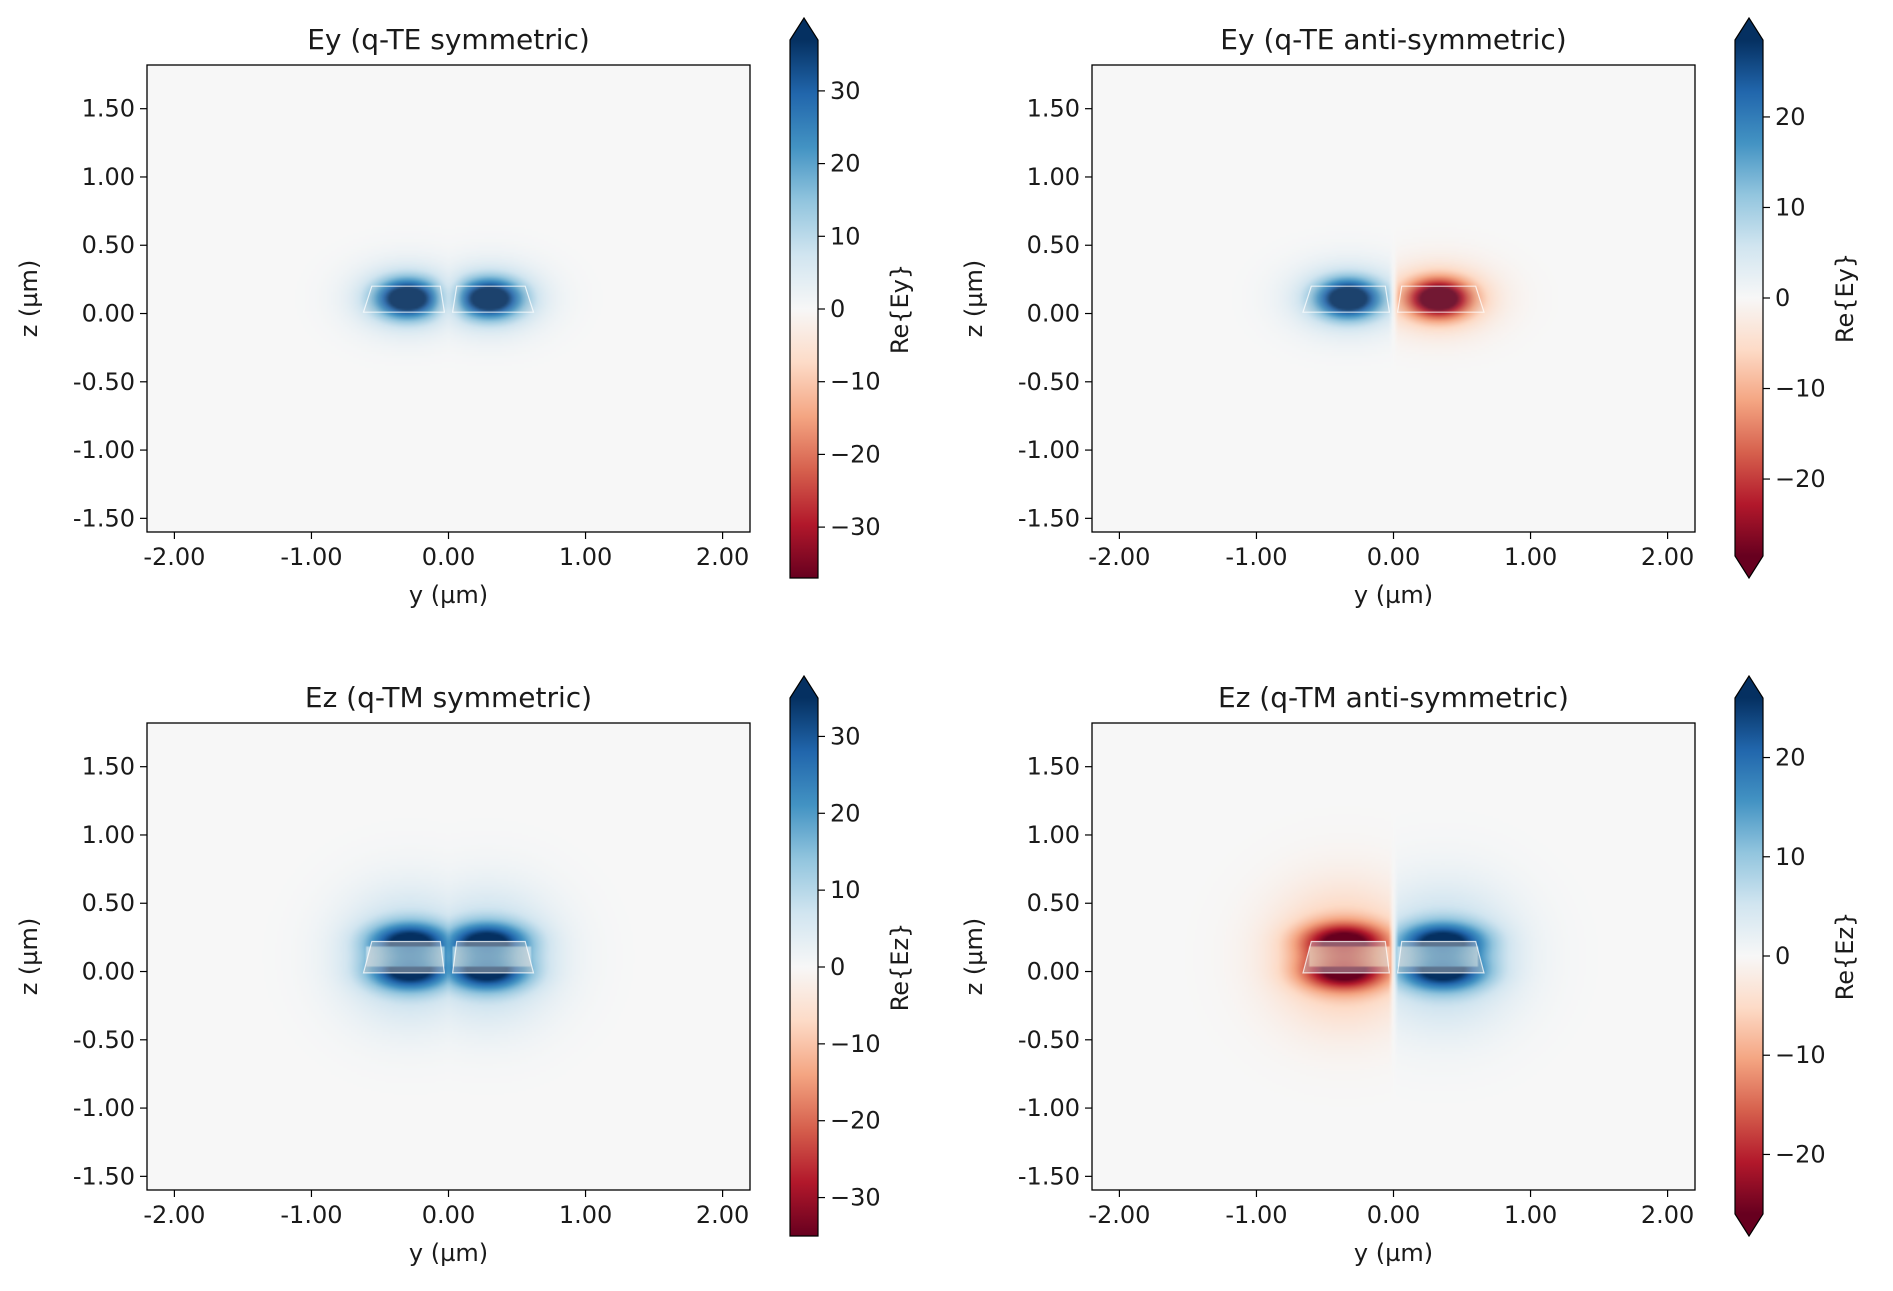 This screenshot has height=1291, width=1893. I want to click on colorbar-tick-label: 30, so click(845, 736).